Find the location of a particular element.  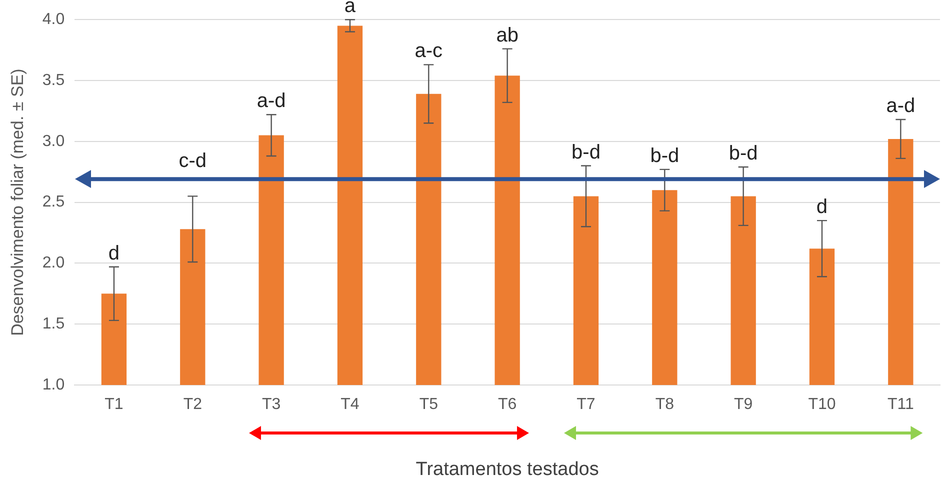

annotation: a is located at coordinates (350, 9).